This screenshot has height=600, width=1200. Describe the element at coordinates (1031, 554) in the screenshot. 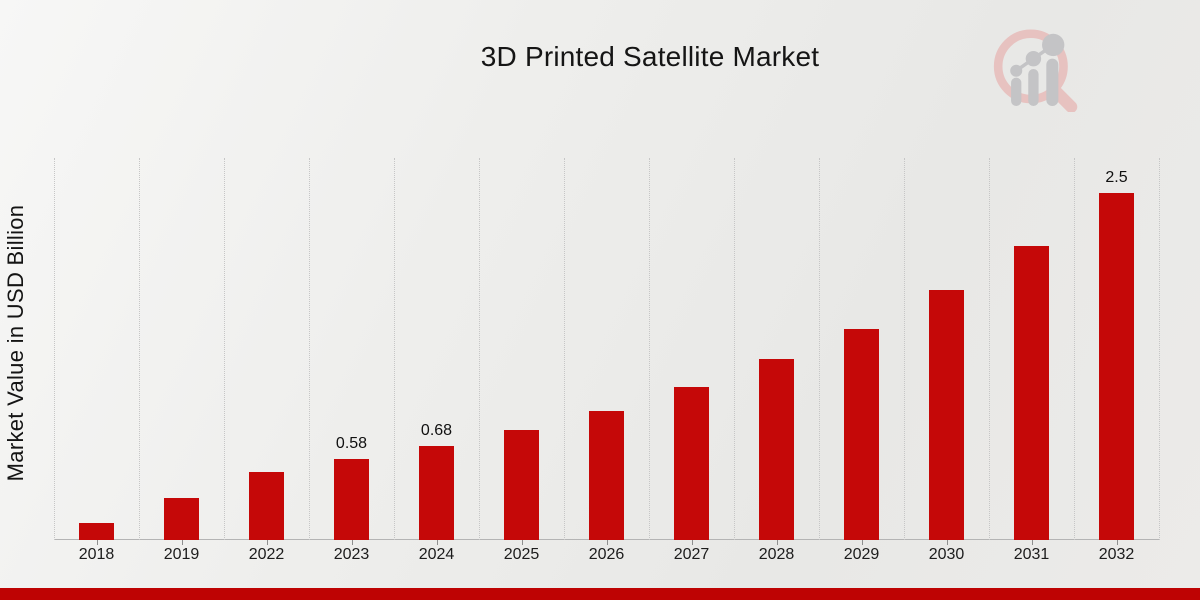

I see `x-tick-label-2031: 2031` at that location.